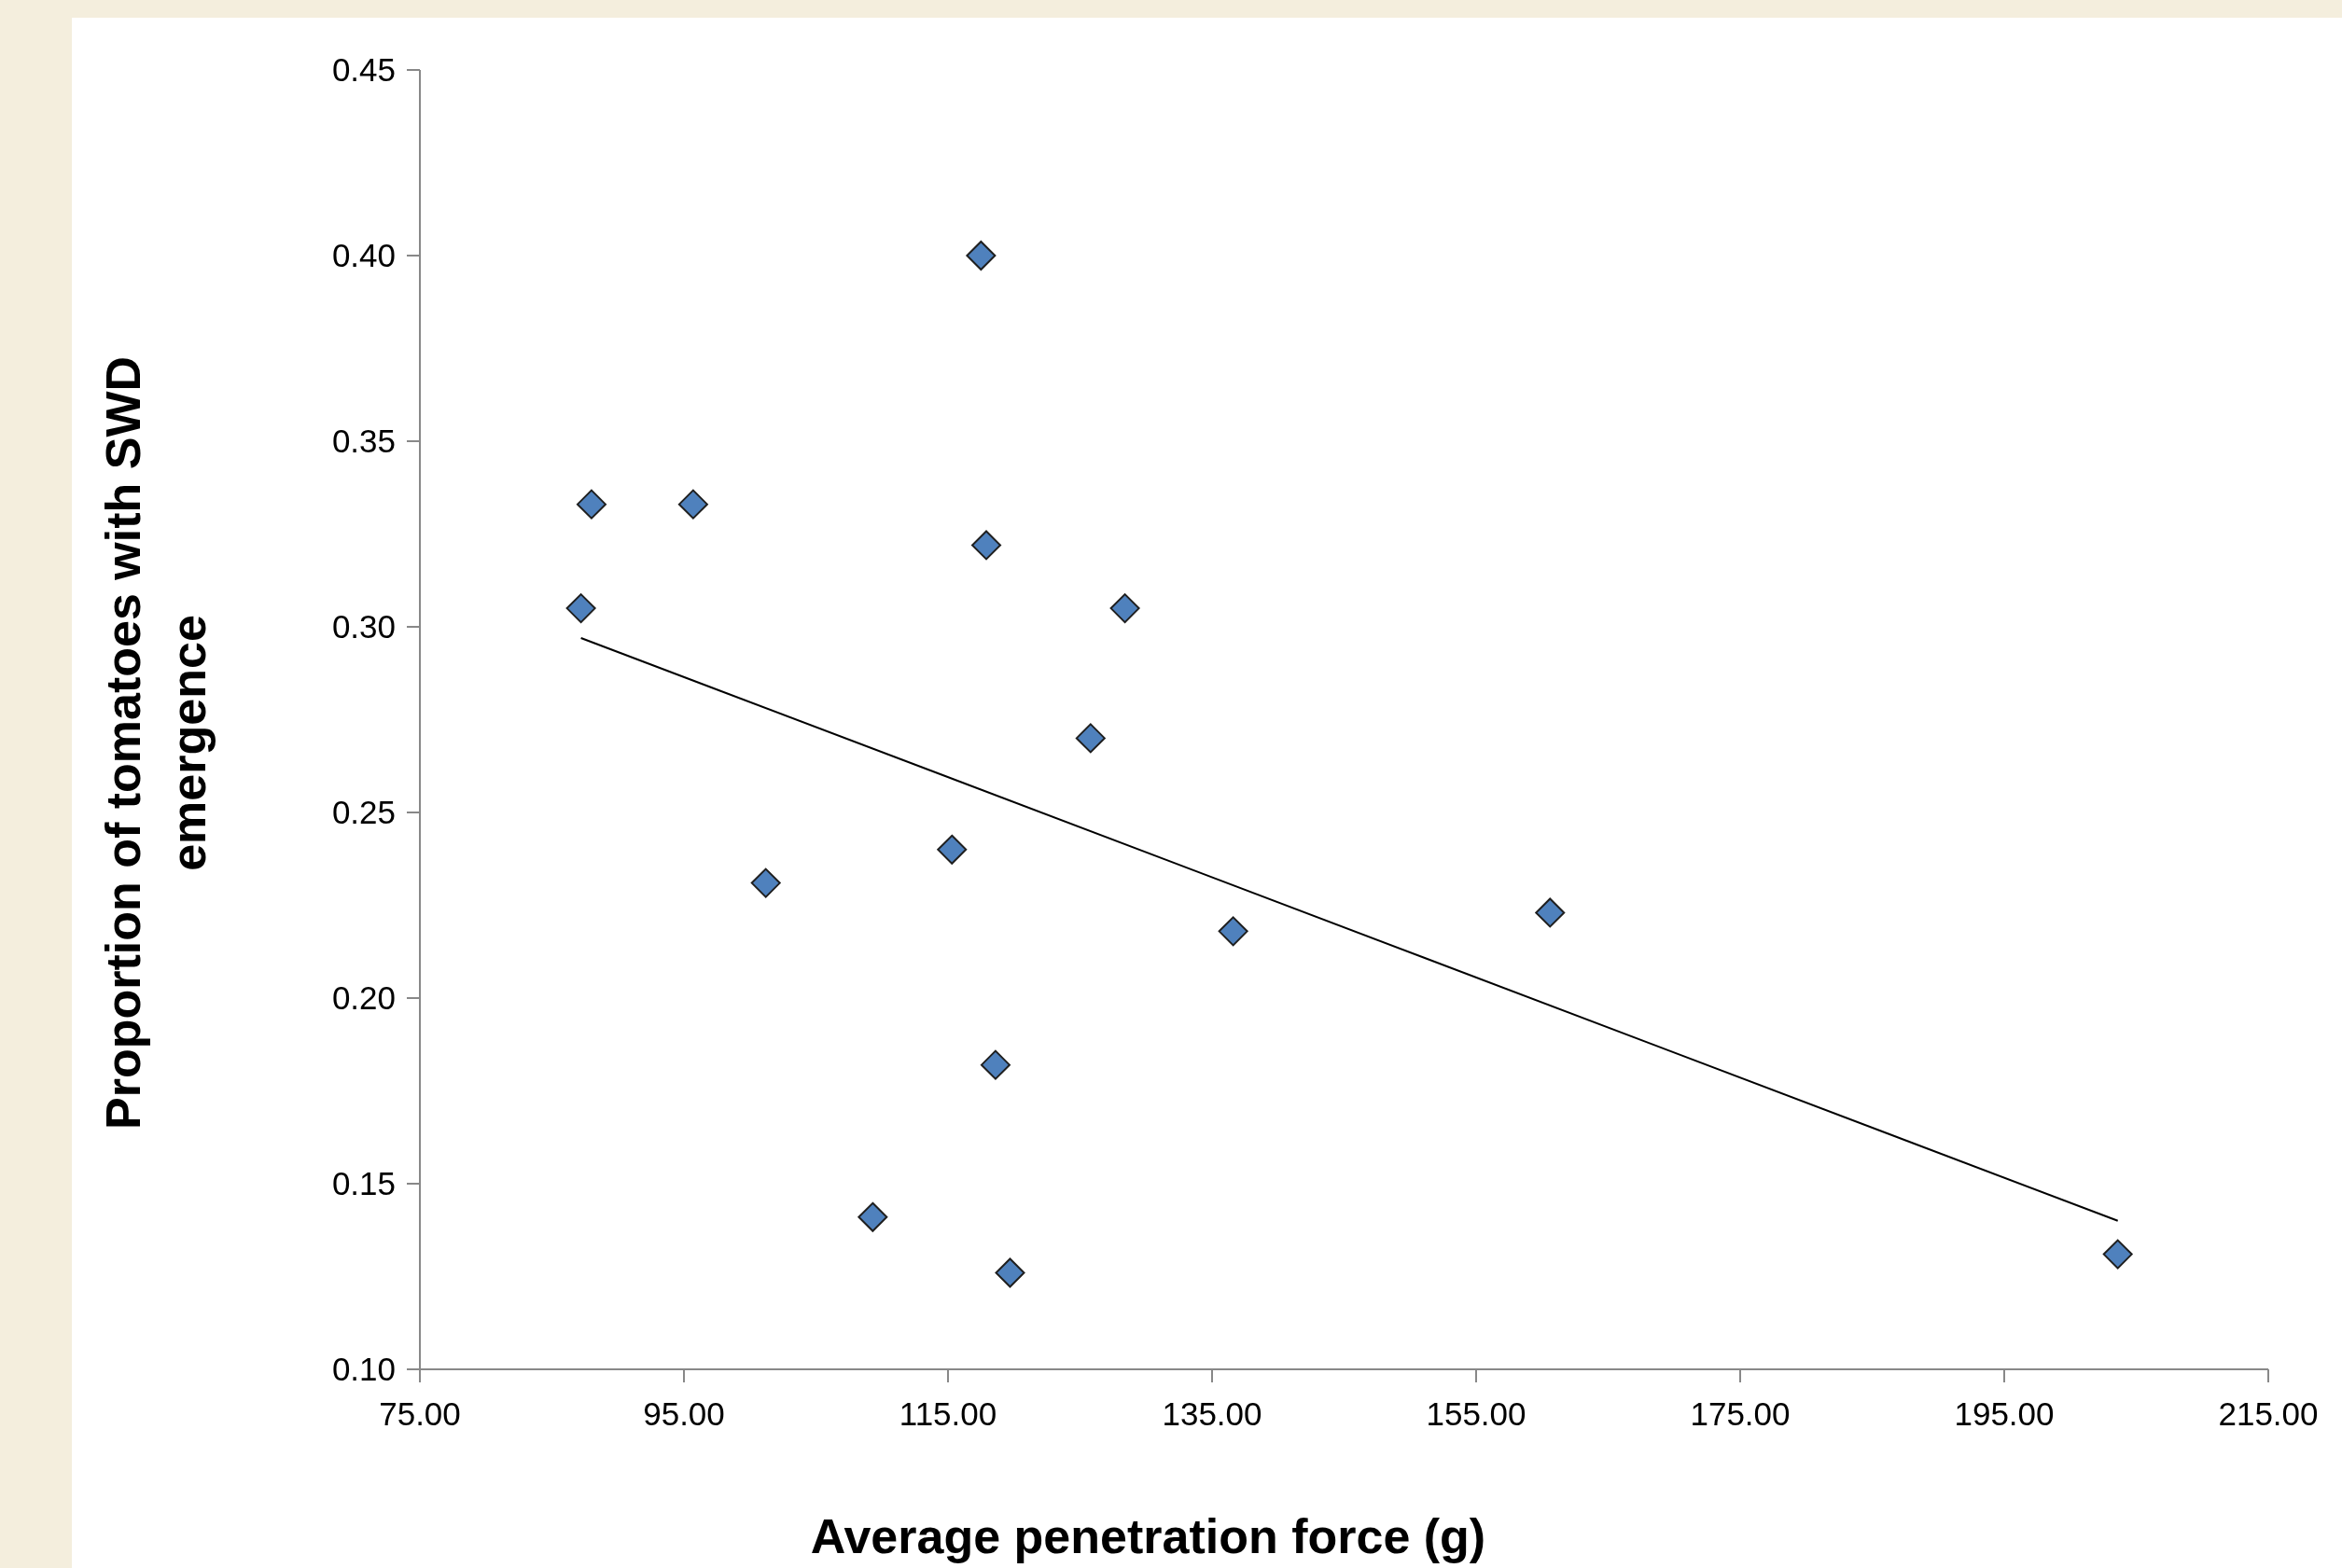 This screenshot has height=1568, width=2342. I want to click on x-tick-label: 195.00, so click(2004, 1413).